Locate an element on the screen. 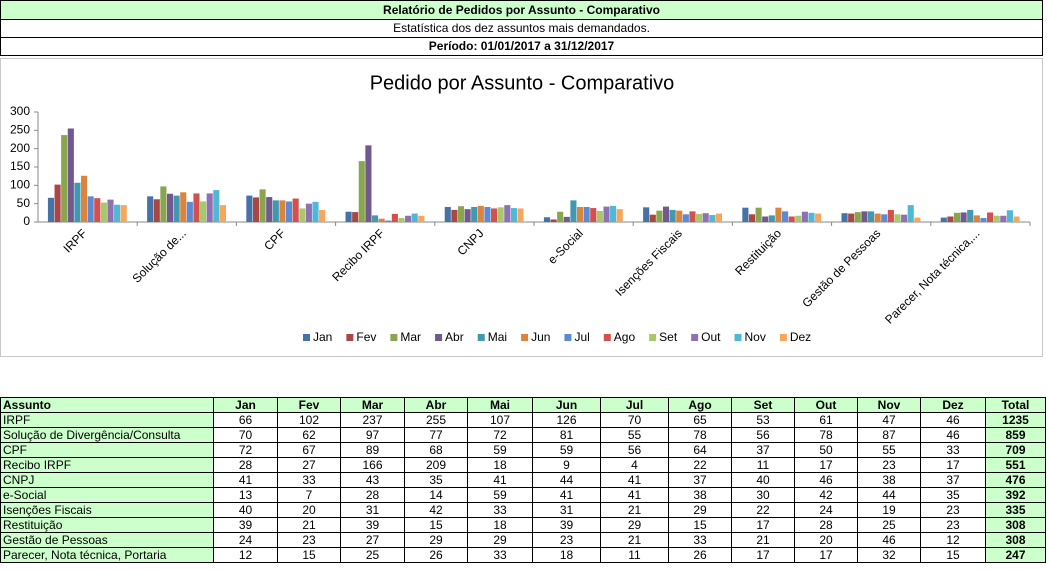  table-cell: Restituição is located at coordinates (107, 525).